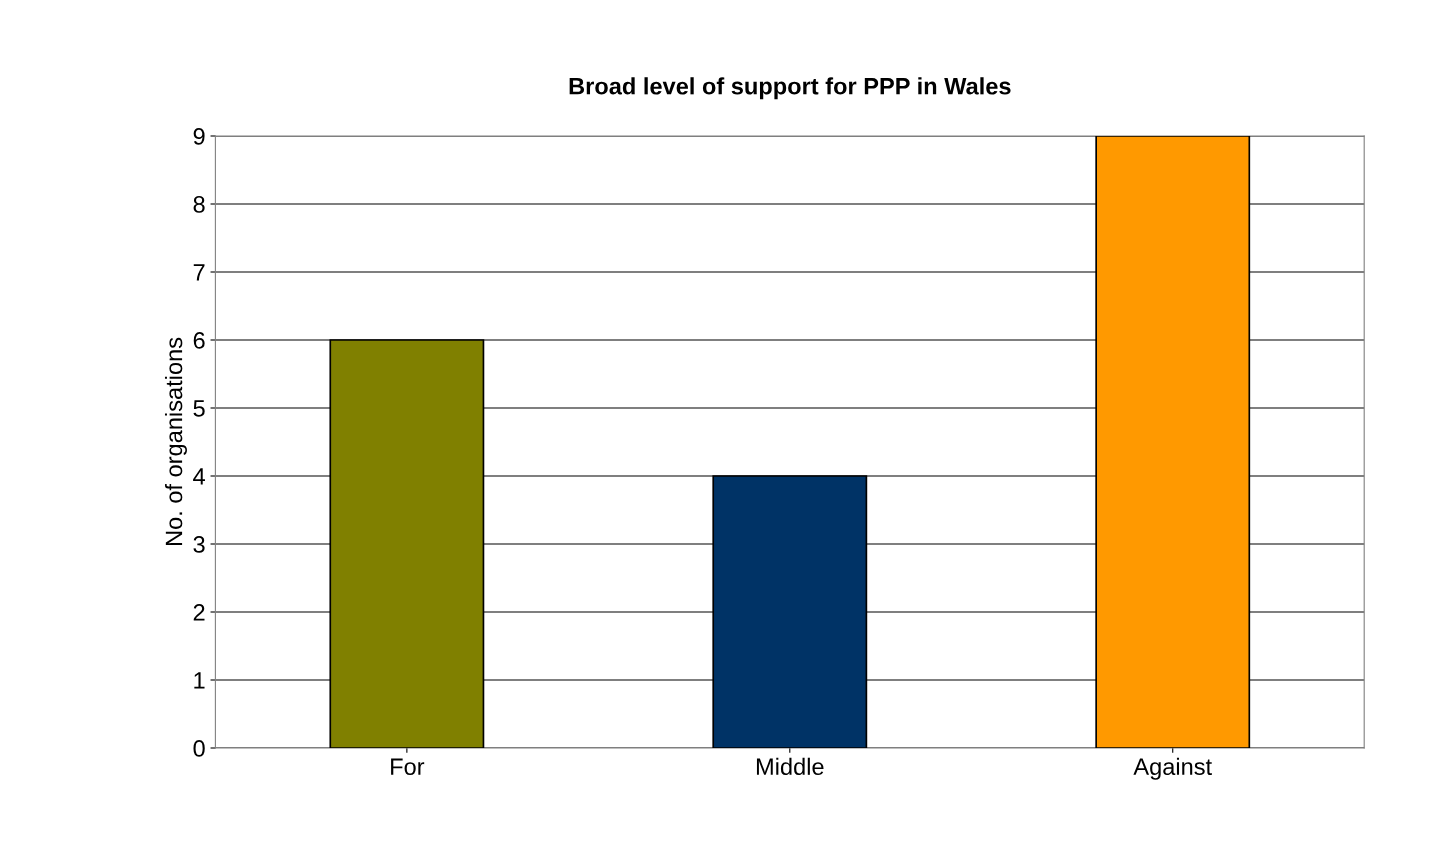  What do you see at coordinates (175, 441) in the screenshot?
I see `y-axis-title: No. of organisations` at bounding box center [175, 441].